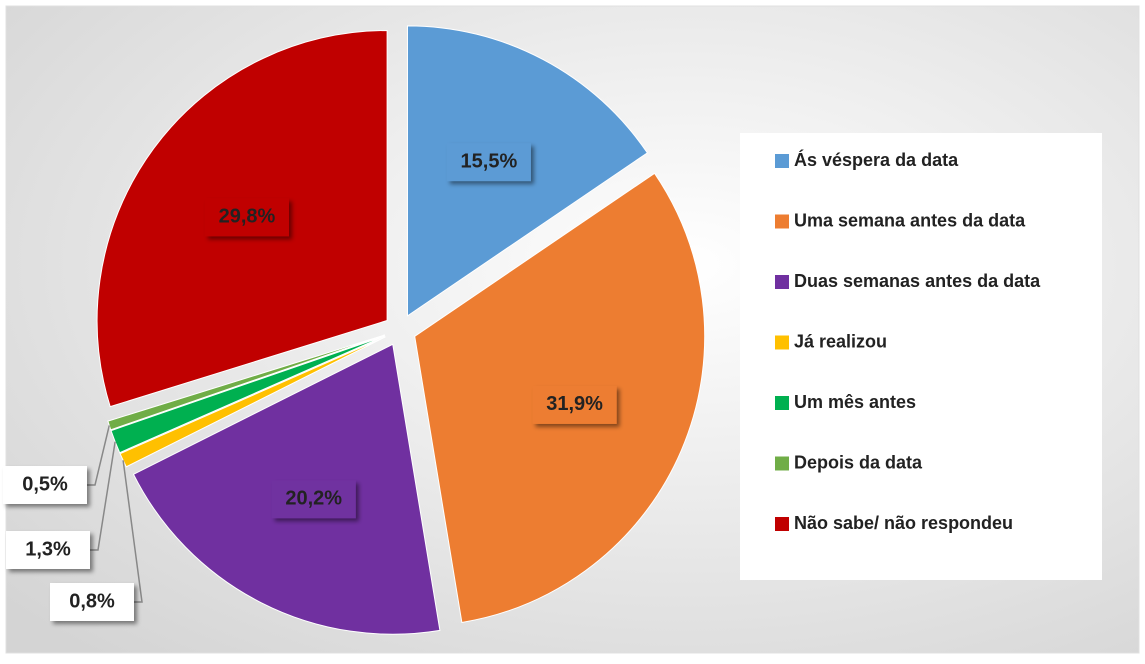 The width and height of the screenshot is (1145, 664). What do you see at coordinates (917, 281) in the screenshot?
I see `legend-label: Duas semanas antes da data` at bounding box center [917, 281].